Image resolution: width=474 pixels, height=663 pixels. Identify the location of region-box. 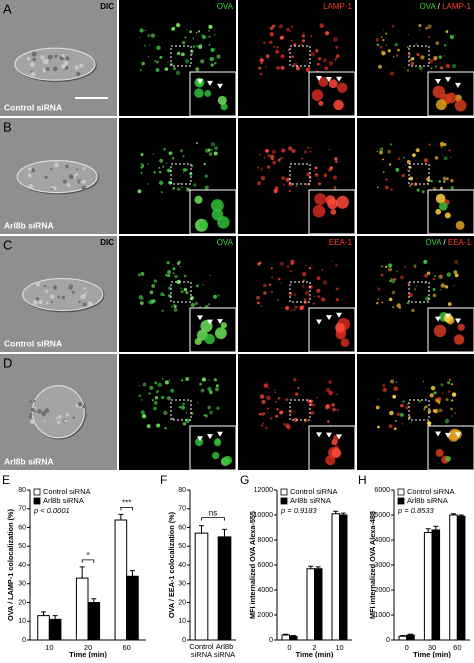
(300, 292).